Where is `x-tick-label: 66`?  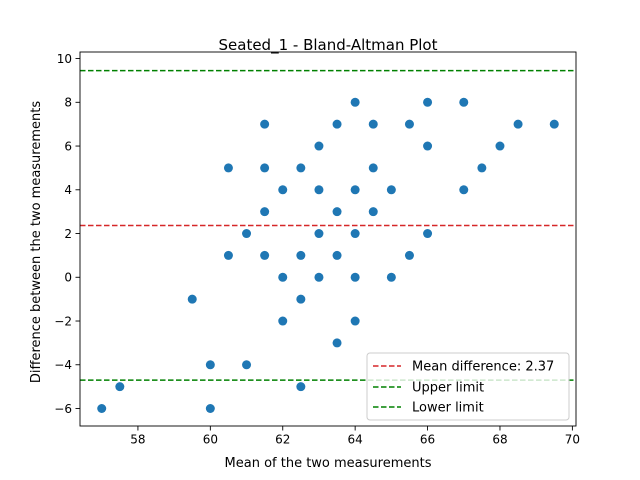 x-tick-label: 66 is located at coordinates (427, 440).